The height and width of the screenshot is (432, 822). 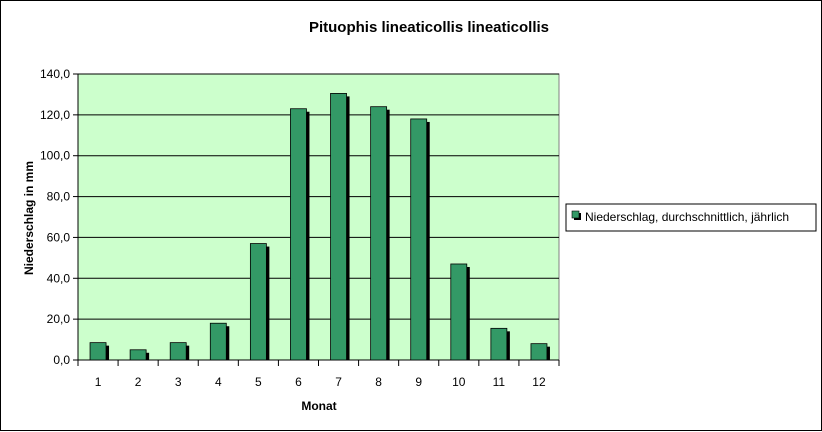 I want to click on x-tick-label: 6, so click(x=298, y=382).